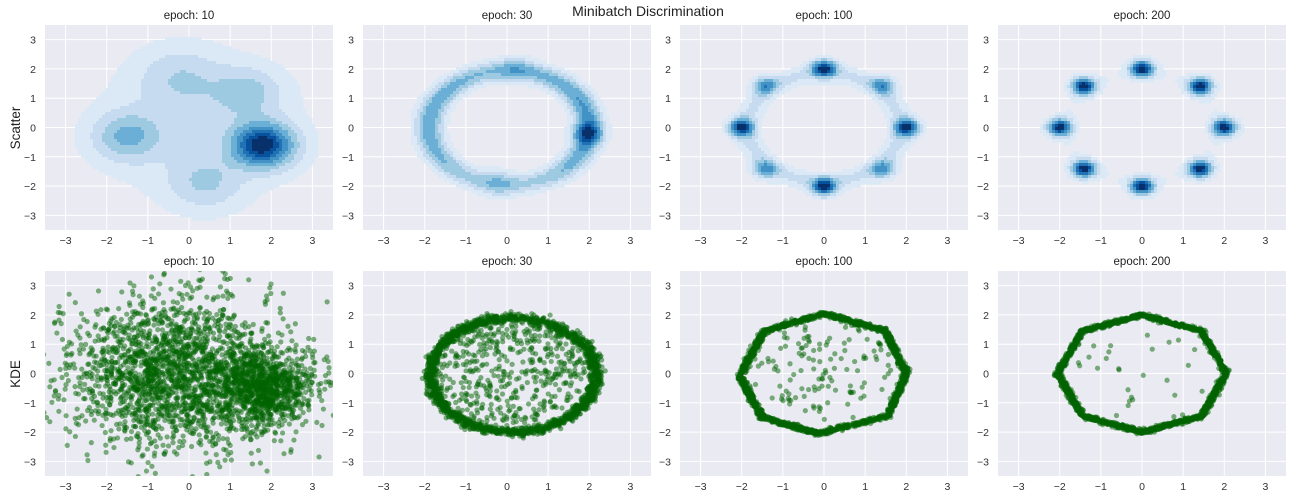  Describe the element at coordinates (824, 241) in the screenshot. I see `x-tick-label: 0` at that location.